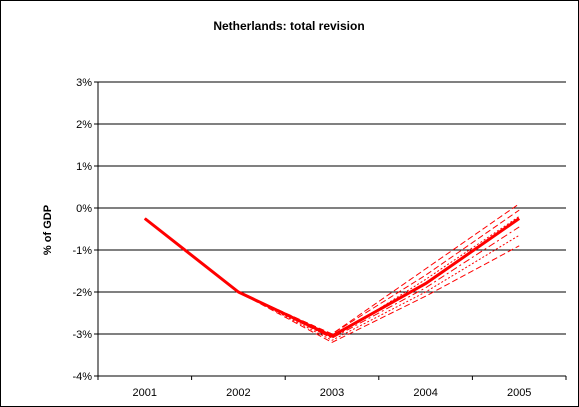 The height and width of the screenshot is (407, 579). What do you see at coordinates (425, 393) in the screenshot?
I see `x-tick-label: 2004` at bounding box center [425, 393].